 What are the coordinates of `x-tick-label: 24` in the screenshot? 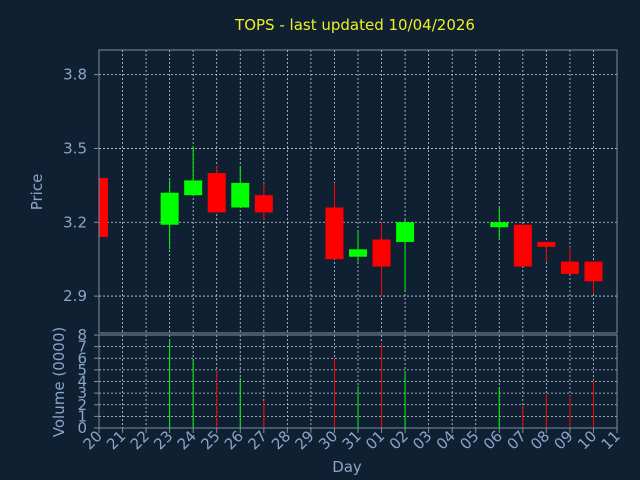 It's located at (187, 440).